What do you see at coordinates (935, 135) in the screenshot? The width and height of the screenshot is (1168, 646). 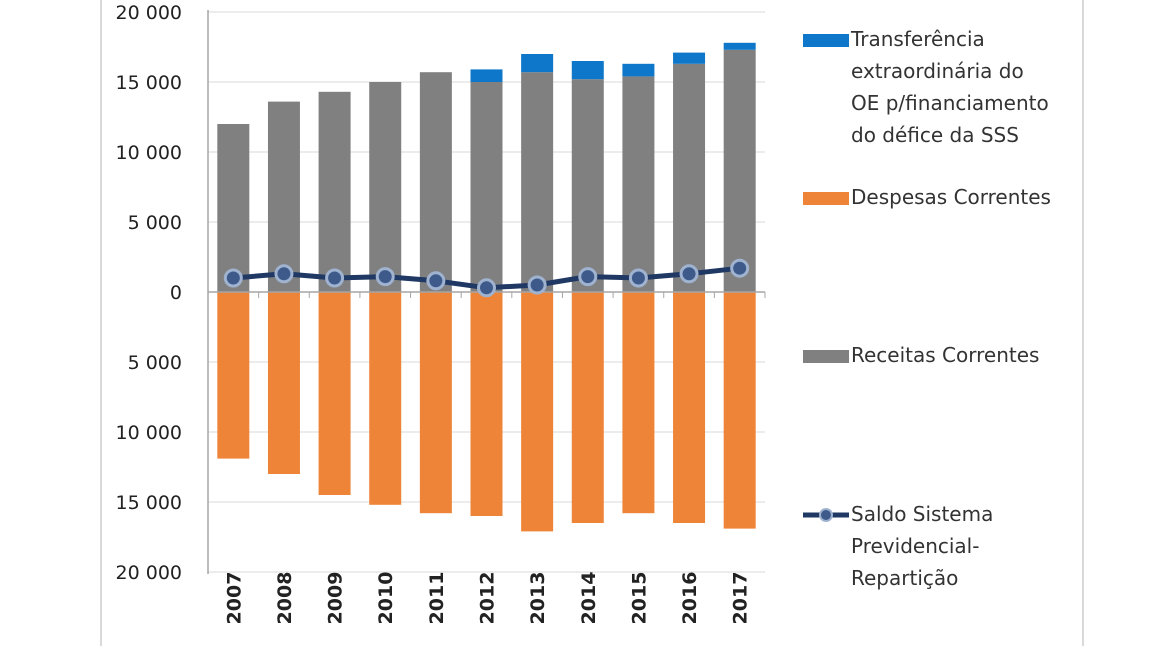 I see `legend-label: do défice da SSS` at bounding box center [935, 135].